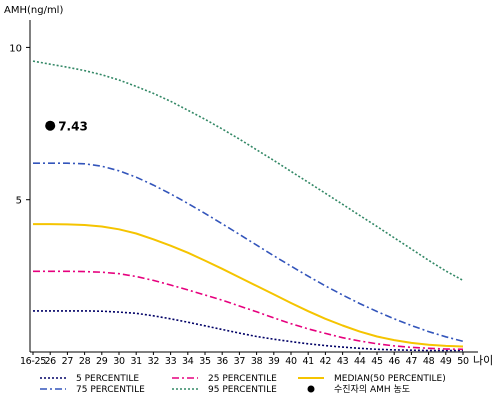 The height and width of the screenshot is (400, 500). What do you see at coordinates (242, 390) in the screenshot?
I see `legend-label: 95 PERCENTILE` at bounding box center [242, 390].